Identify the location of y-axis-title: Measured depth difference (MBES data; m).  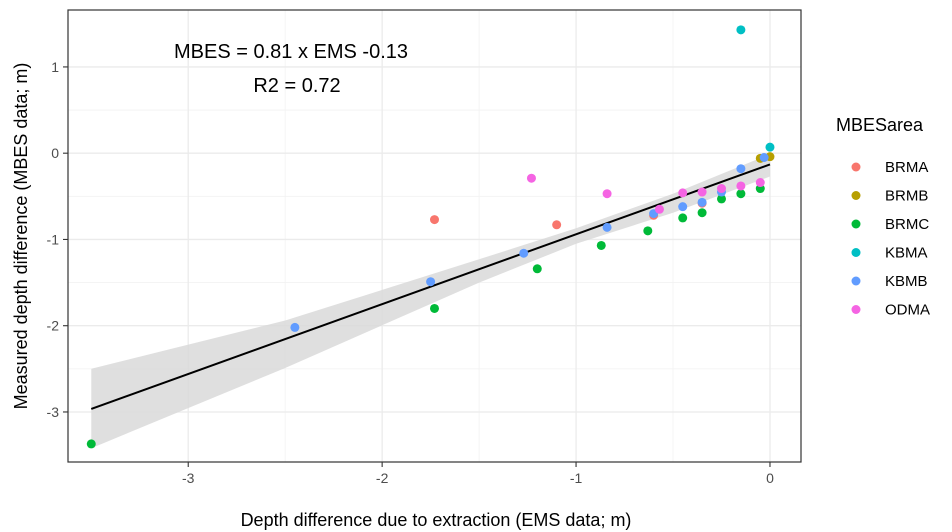
(21, 236).